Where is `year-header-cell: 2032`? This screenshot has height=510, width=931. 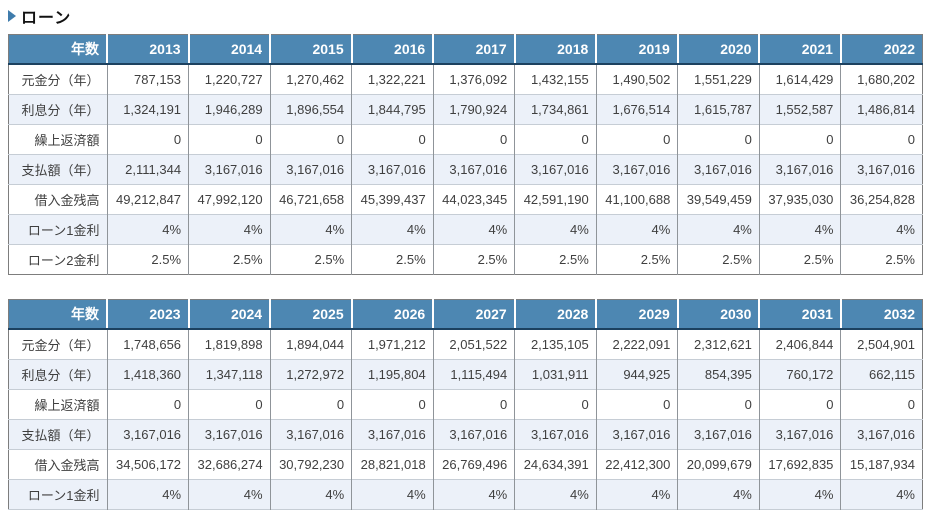
year-header-cell: 2032 is located at coordinates (881, 314).